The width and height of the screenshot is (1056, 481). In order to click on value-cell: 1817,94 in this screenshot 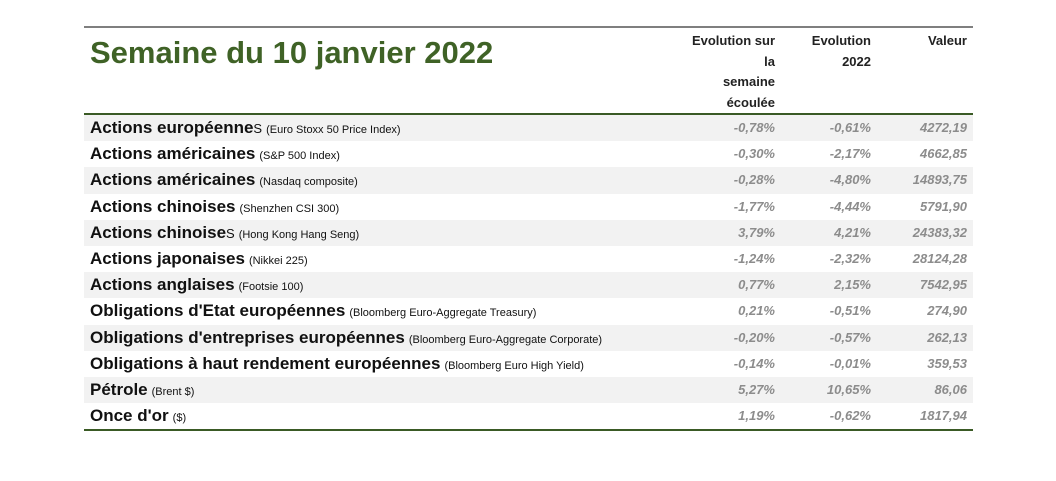, I will do `click(943, 416)`.